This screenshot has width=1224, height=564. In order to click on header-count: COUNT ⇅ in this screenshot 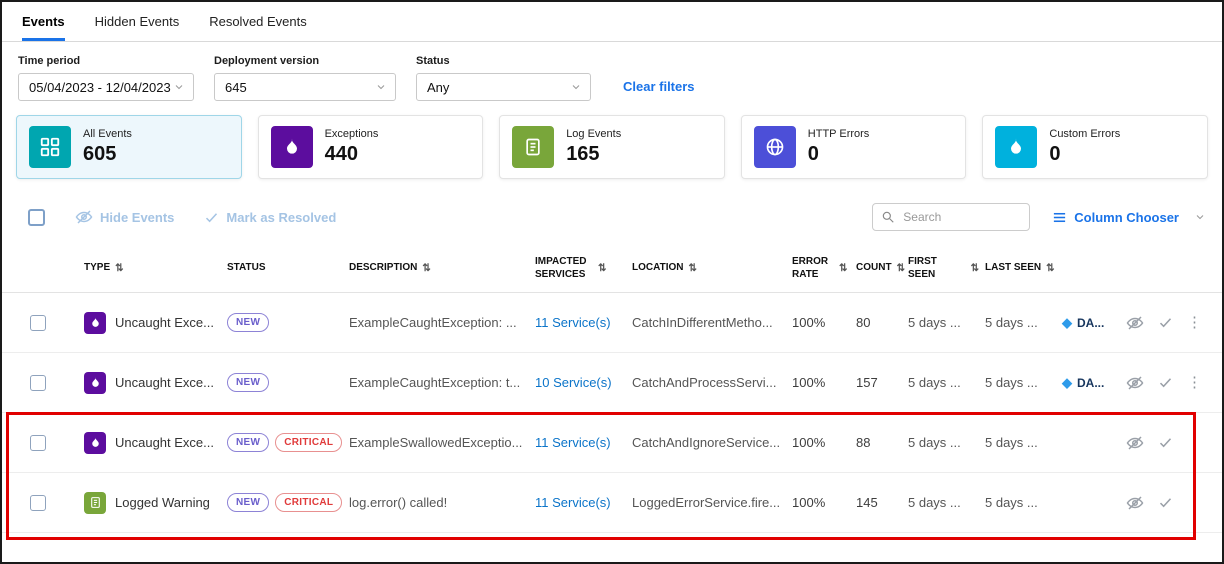, I will do `click(880, 268)`.